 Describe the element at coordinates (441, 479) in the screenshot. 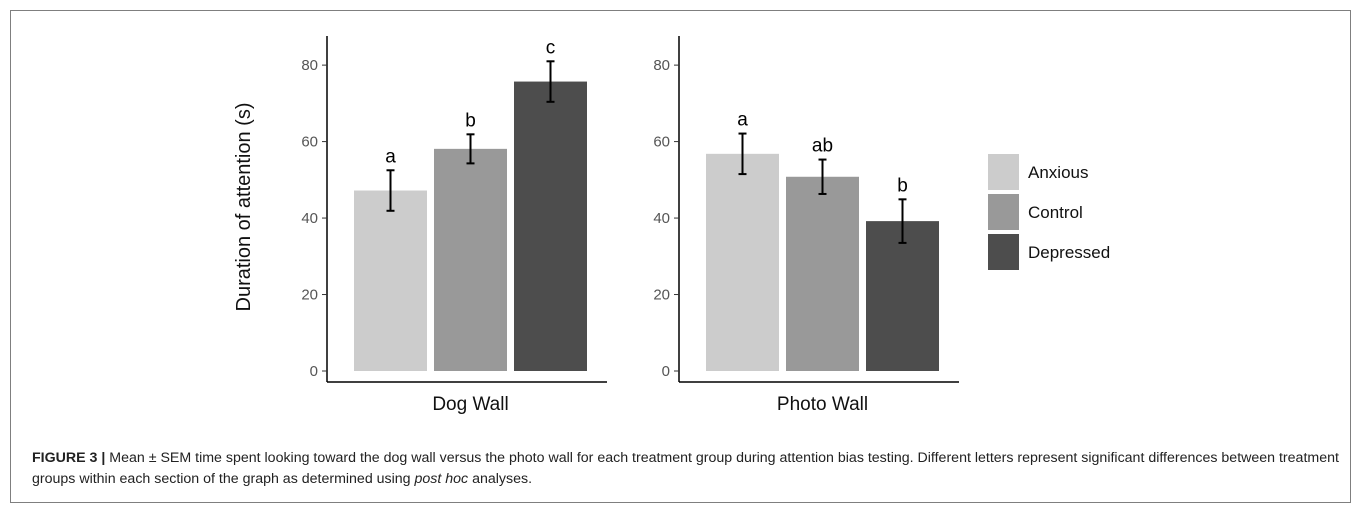

I see `caption-italic-text: post hoc` at that location.